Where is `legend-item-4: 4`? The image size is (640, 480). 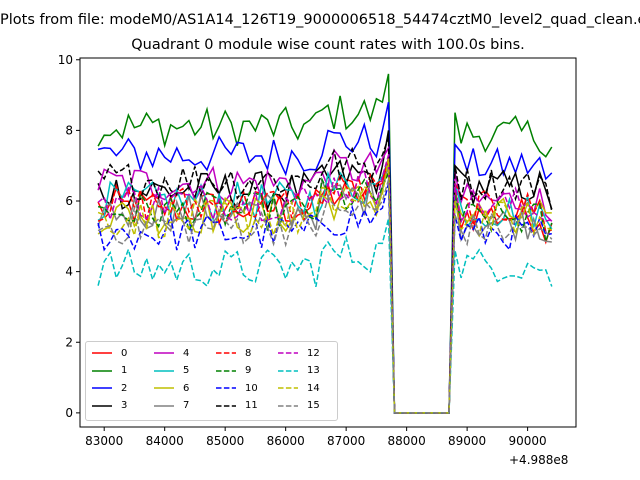
legend-item-4: 4 is located at coordinates (171, 353).